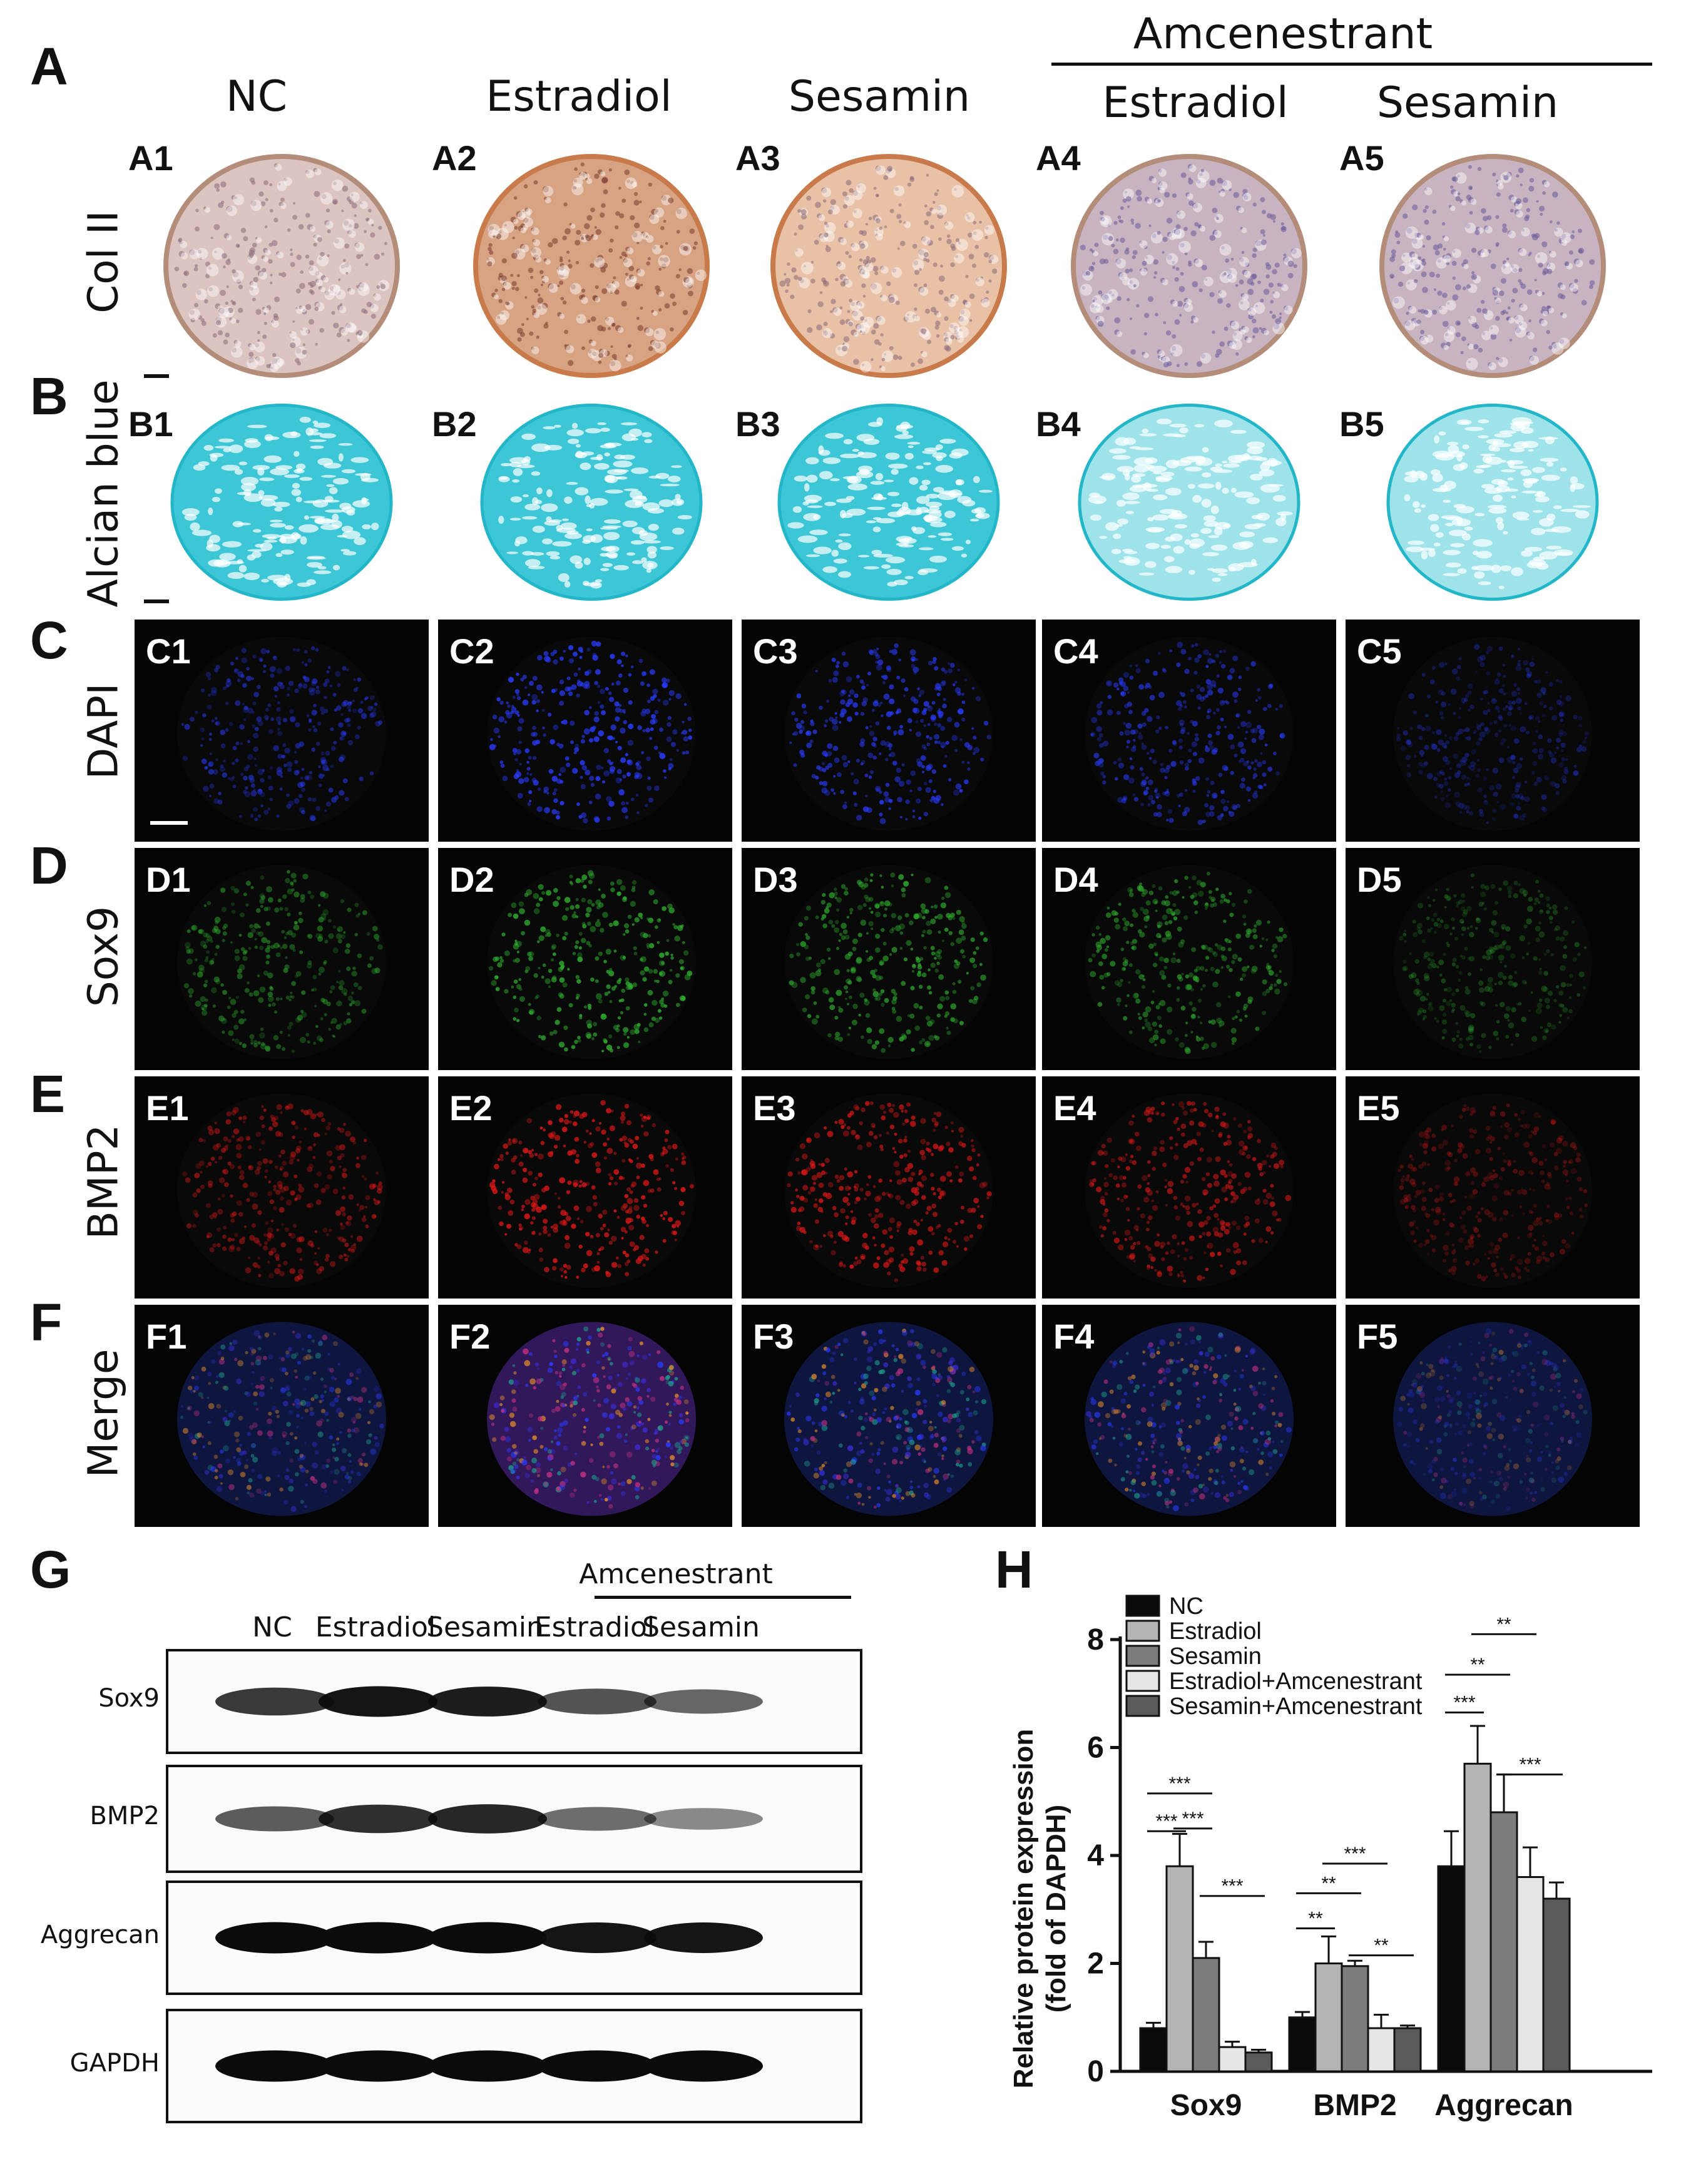 This screenshot has height=2184, width=1681. What do you see at coordinates (156, 602) in the screenshot?
I see `scale-bar-b` at bounding box center [156, 602].